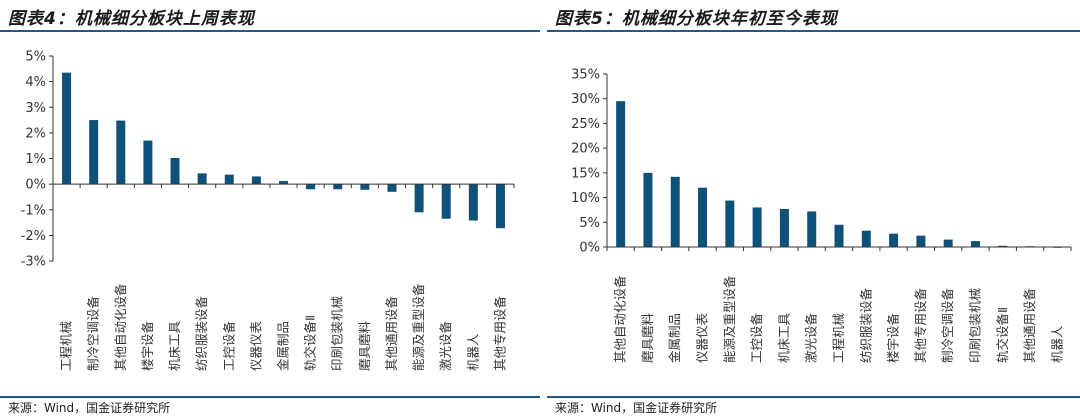  Describe the element at coordinates (35, 82) in the screenshot. I see `y-tick-label: 4%` at that location.